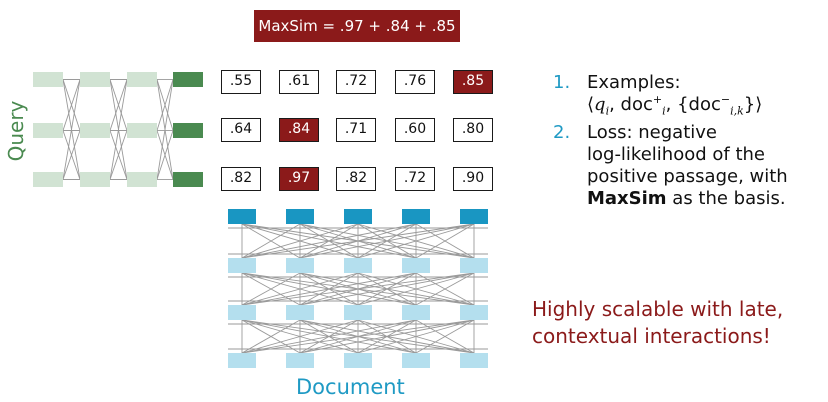 This screenshot has height=402, width=828. I want to click on tagline-line: contextual interactions!, so click(651, 336).